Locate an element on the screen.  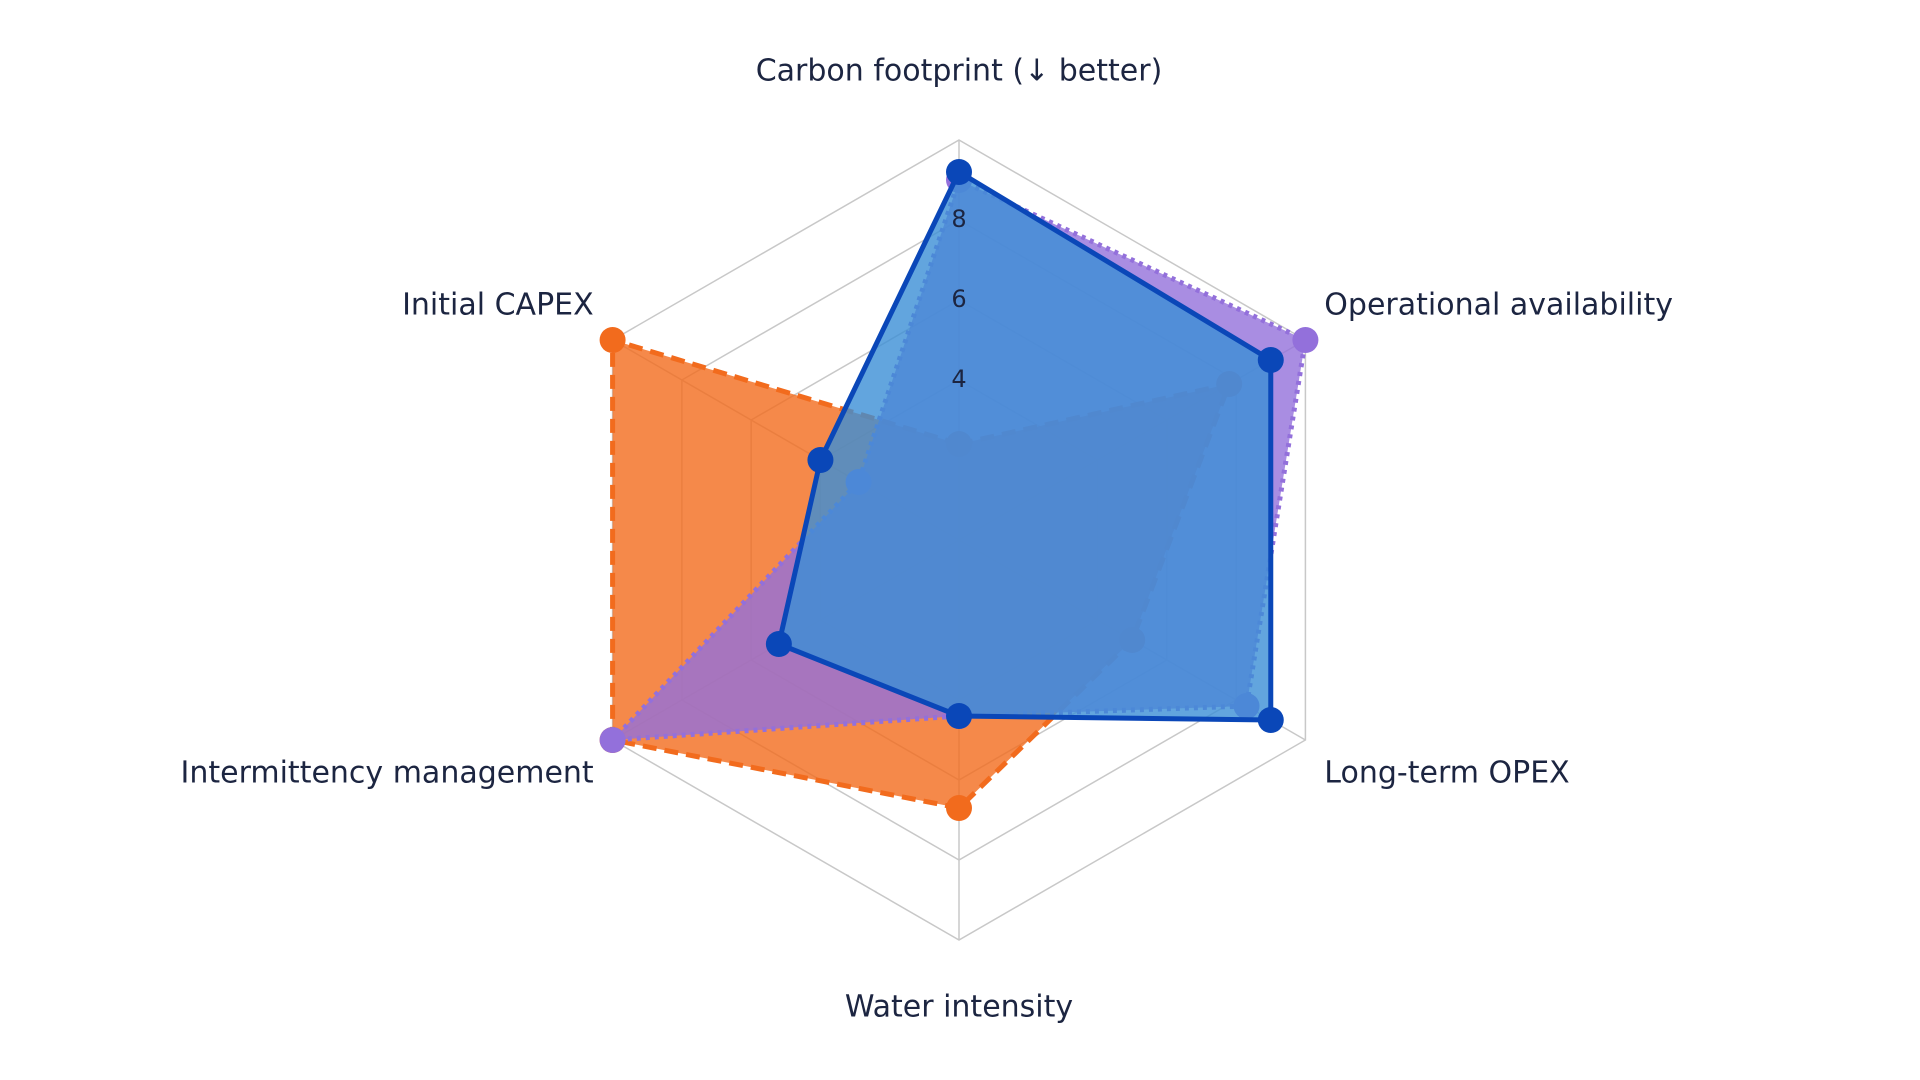
axis-label: Operational availability is located at coordinates (1498, 305).